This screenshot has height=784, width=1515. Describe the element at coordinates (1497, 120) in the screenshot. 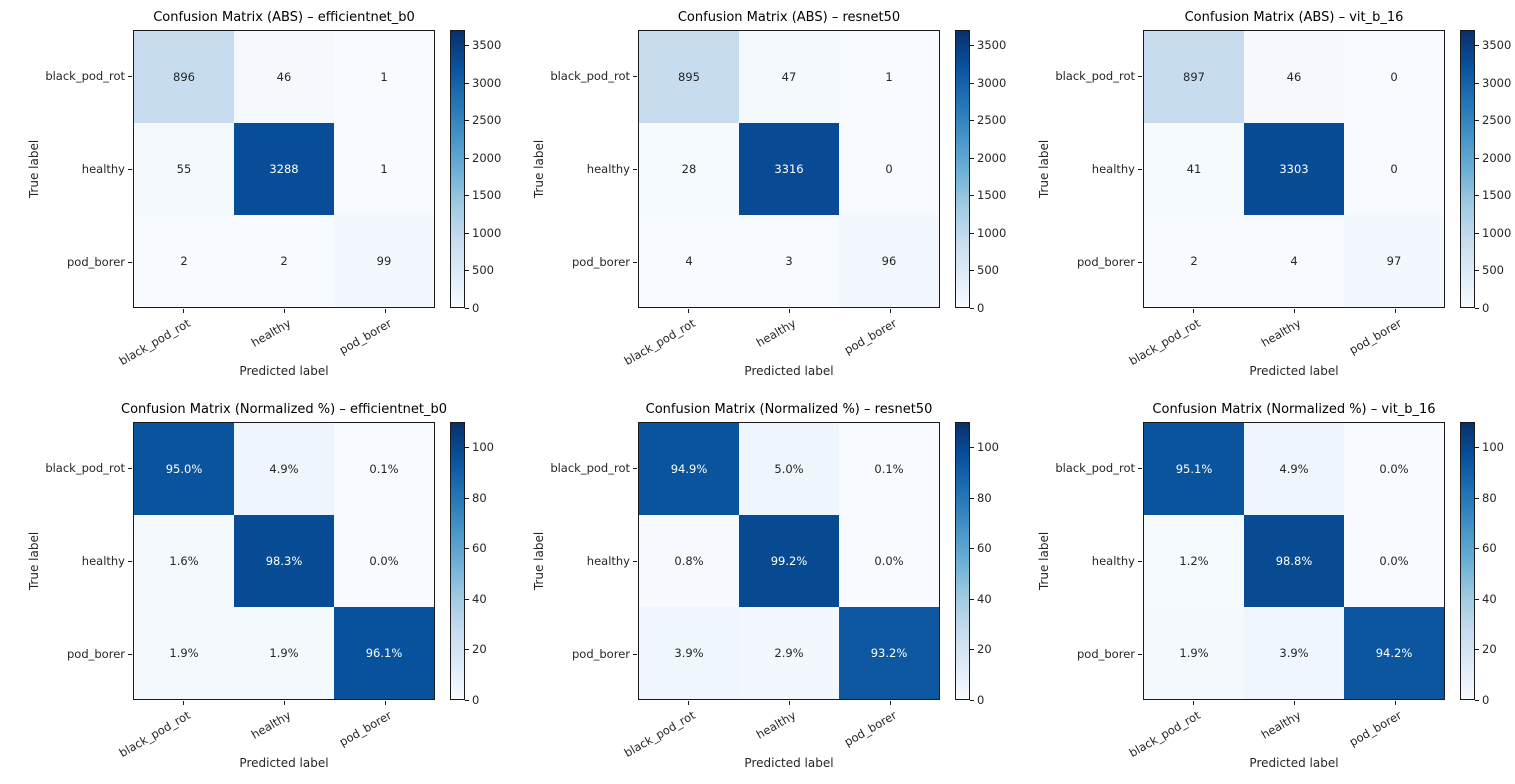

I see `colorbar-tick-label: 2500` at that location.